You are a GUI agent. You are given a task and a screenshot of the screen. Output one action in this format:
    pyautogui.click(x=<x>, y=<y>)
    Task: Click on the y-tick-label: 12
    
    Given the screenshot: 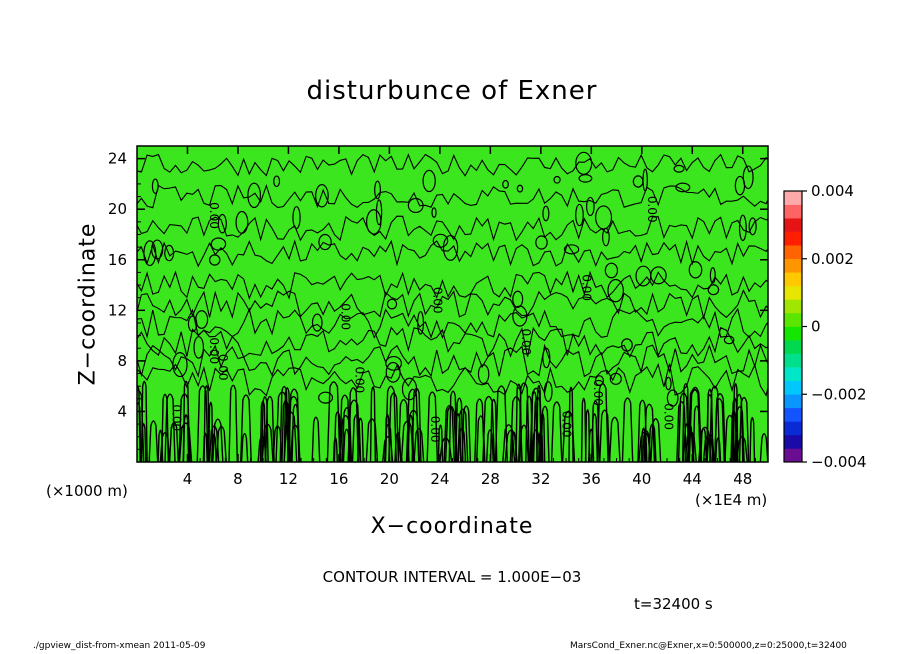 What is the action you would take?
    pyautogui.click(x=117, y=310)
    